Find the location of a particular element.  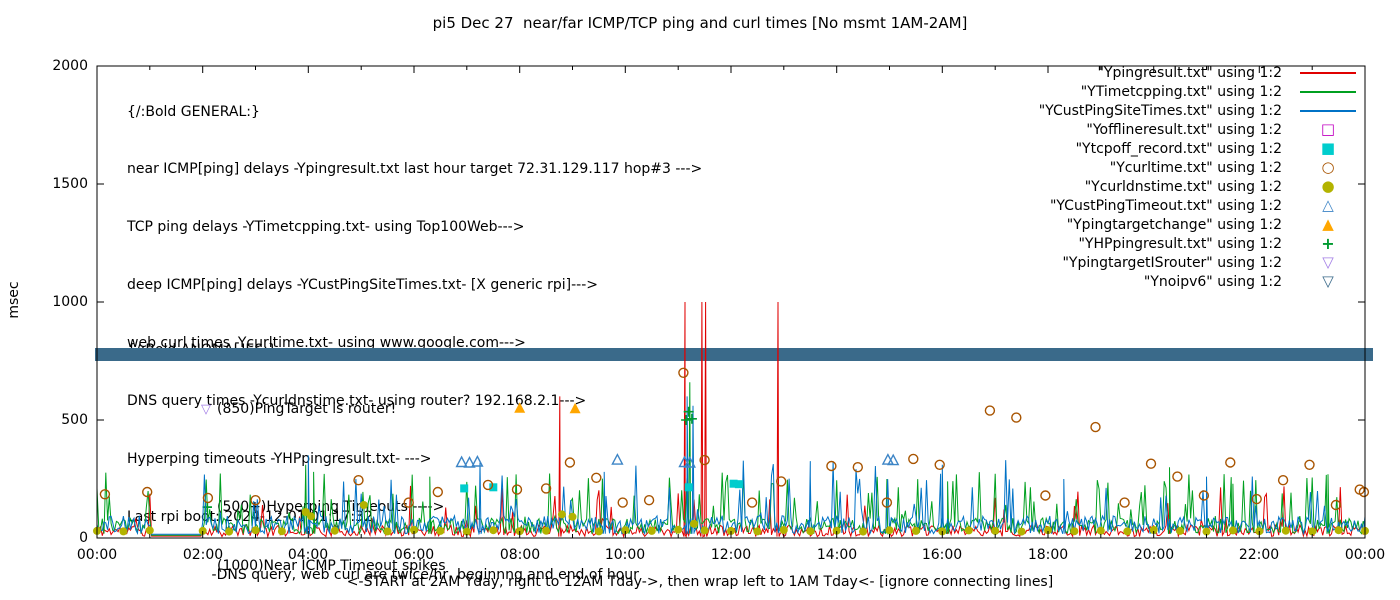

x-tick-label: 20:00 is located at coordinates (1154, 555).